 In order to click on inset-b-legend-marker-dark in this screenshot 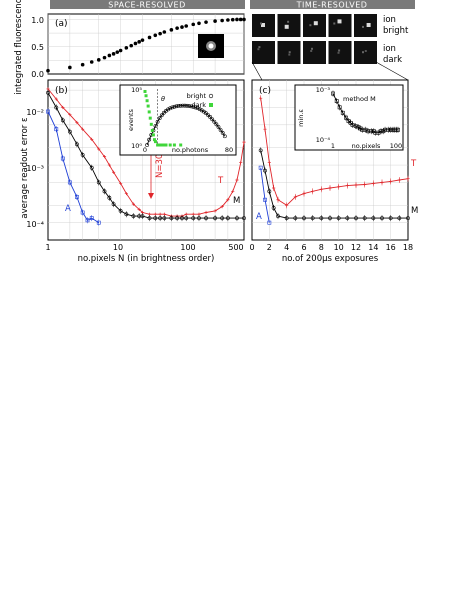, I will do `click(211, 105)`.